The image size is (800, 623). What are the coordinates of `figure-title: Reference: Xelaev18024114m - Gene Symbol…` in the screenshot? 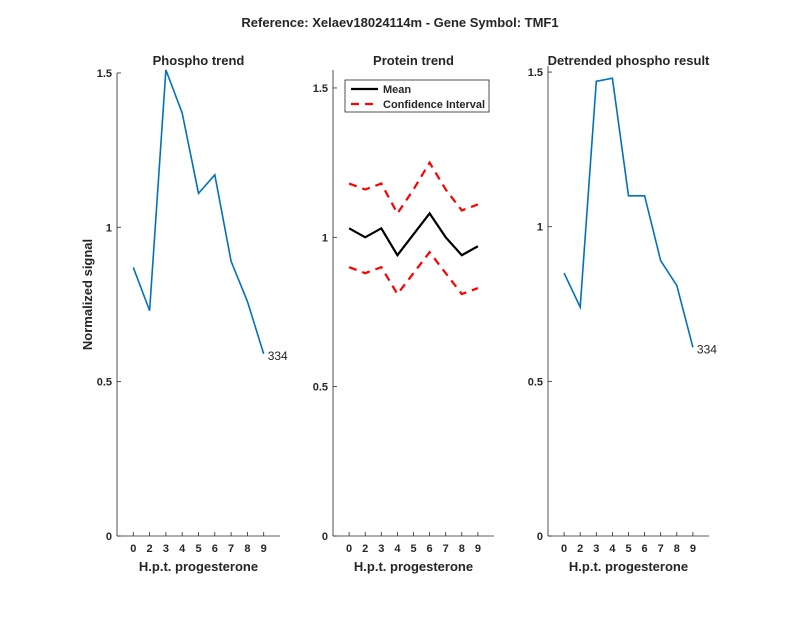 It's located at (399, 22).